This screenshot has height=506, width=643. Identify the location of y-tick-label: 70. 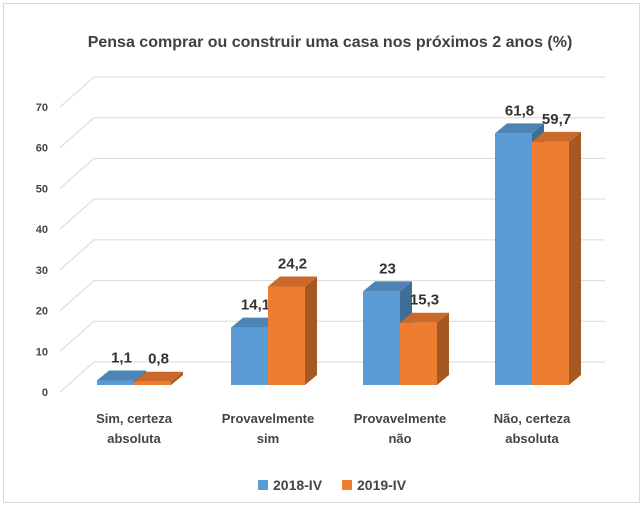
(42, 108).